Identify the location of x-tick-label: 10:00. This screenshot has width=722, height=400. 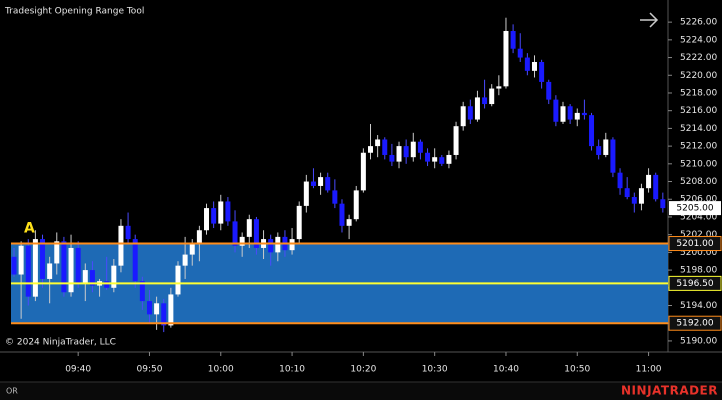
(221, 370).